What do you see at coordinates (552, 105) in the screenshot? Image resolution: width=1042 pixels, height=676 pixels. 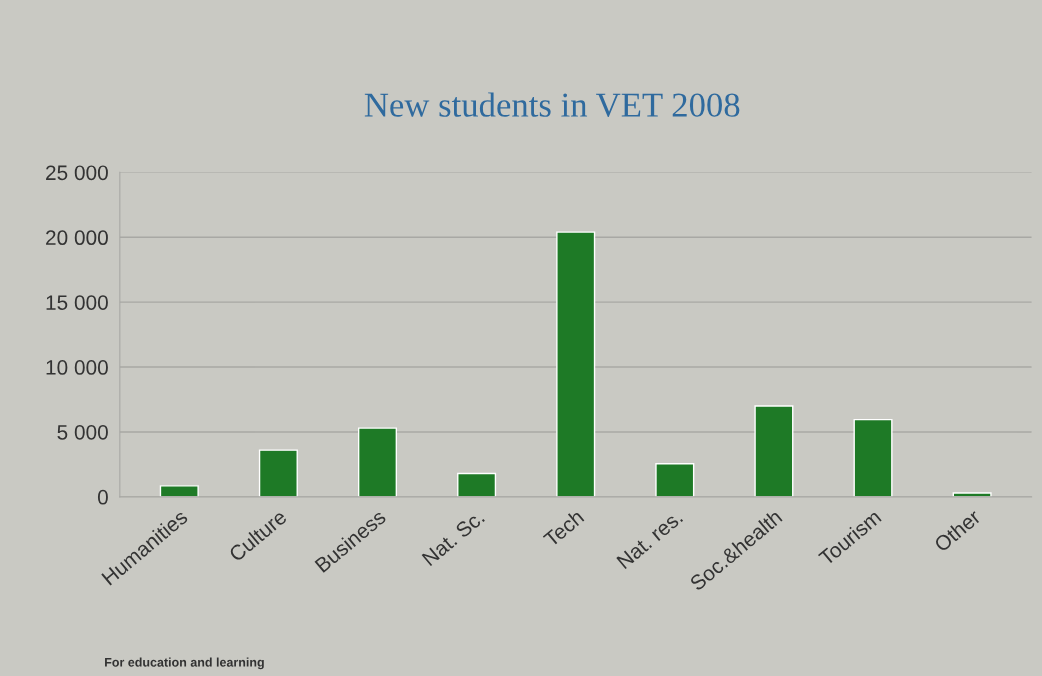 I see `chart-title: New students in VET 2008` at bounding box center [552, 105].